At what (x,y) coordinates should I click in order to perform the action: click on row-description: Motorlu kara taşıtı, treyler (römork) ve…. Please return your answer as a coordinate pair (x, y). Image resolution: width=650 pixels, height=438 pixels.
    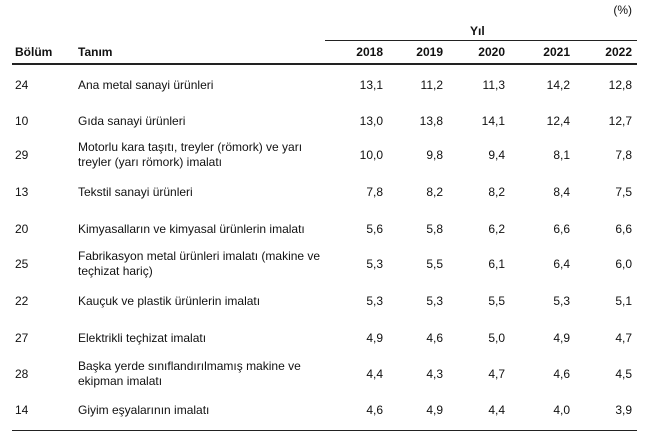
    Looking at the image, I should click on (190, 154).